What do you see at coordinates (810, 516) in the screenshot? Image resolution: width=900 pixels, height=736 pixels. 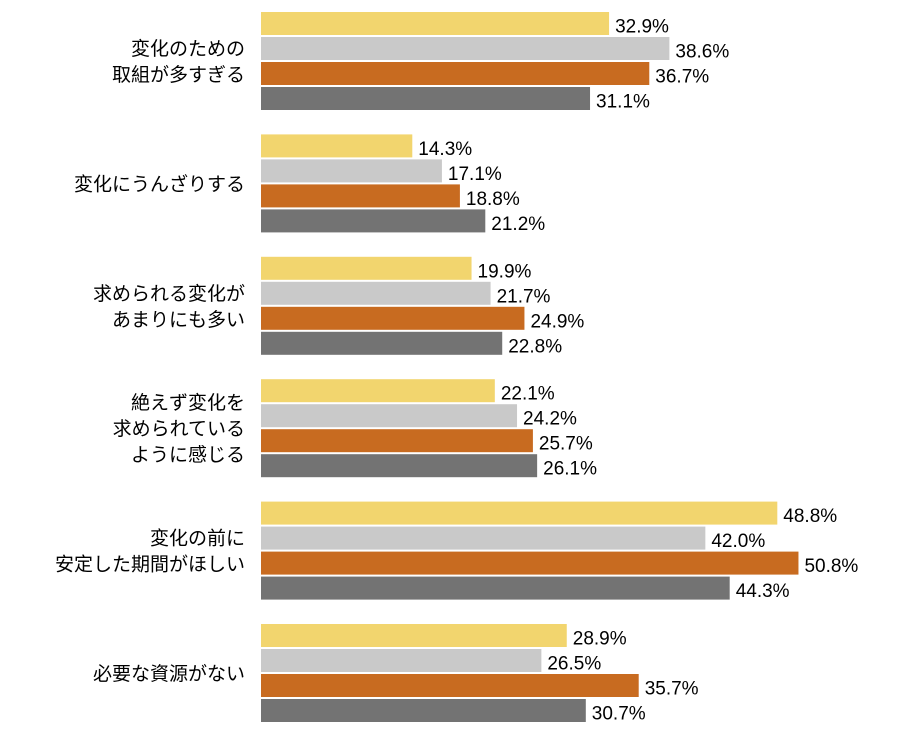 I see `data-label: 48.8%` at bounding box center [810, 516].